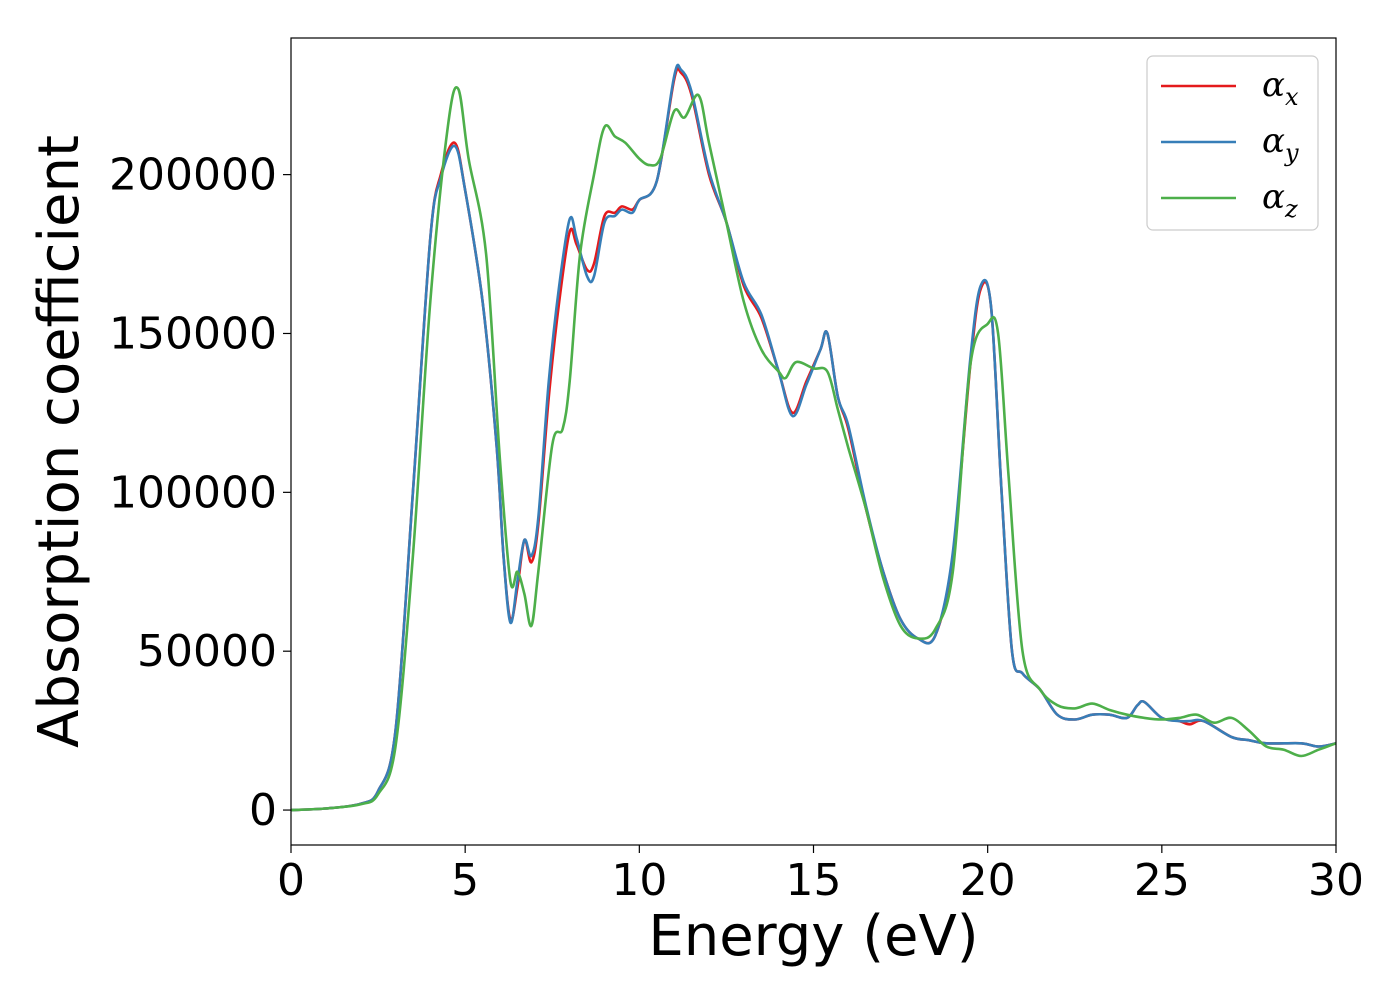 The width and height of the screenshot is (1400, 1000). What do you see at coordinates (59, 441) in the screenshot?
I see `y-axis-label: Absorption coefficient` at bounding box center [59, 441].